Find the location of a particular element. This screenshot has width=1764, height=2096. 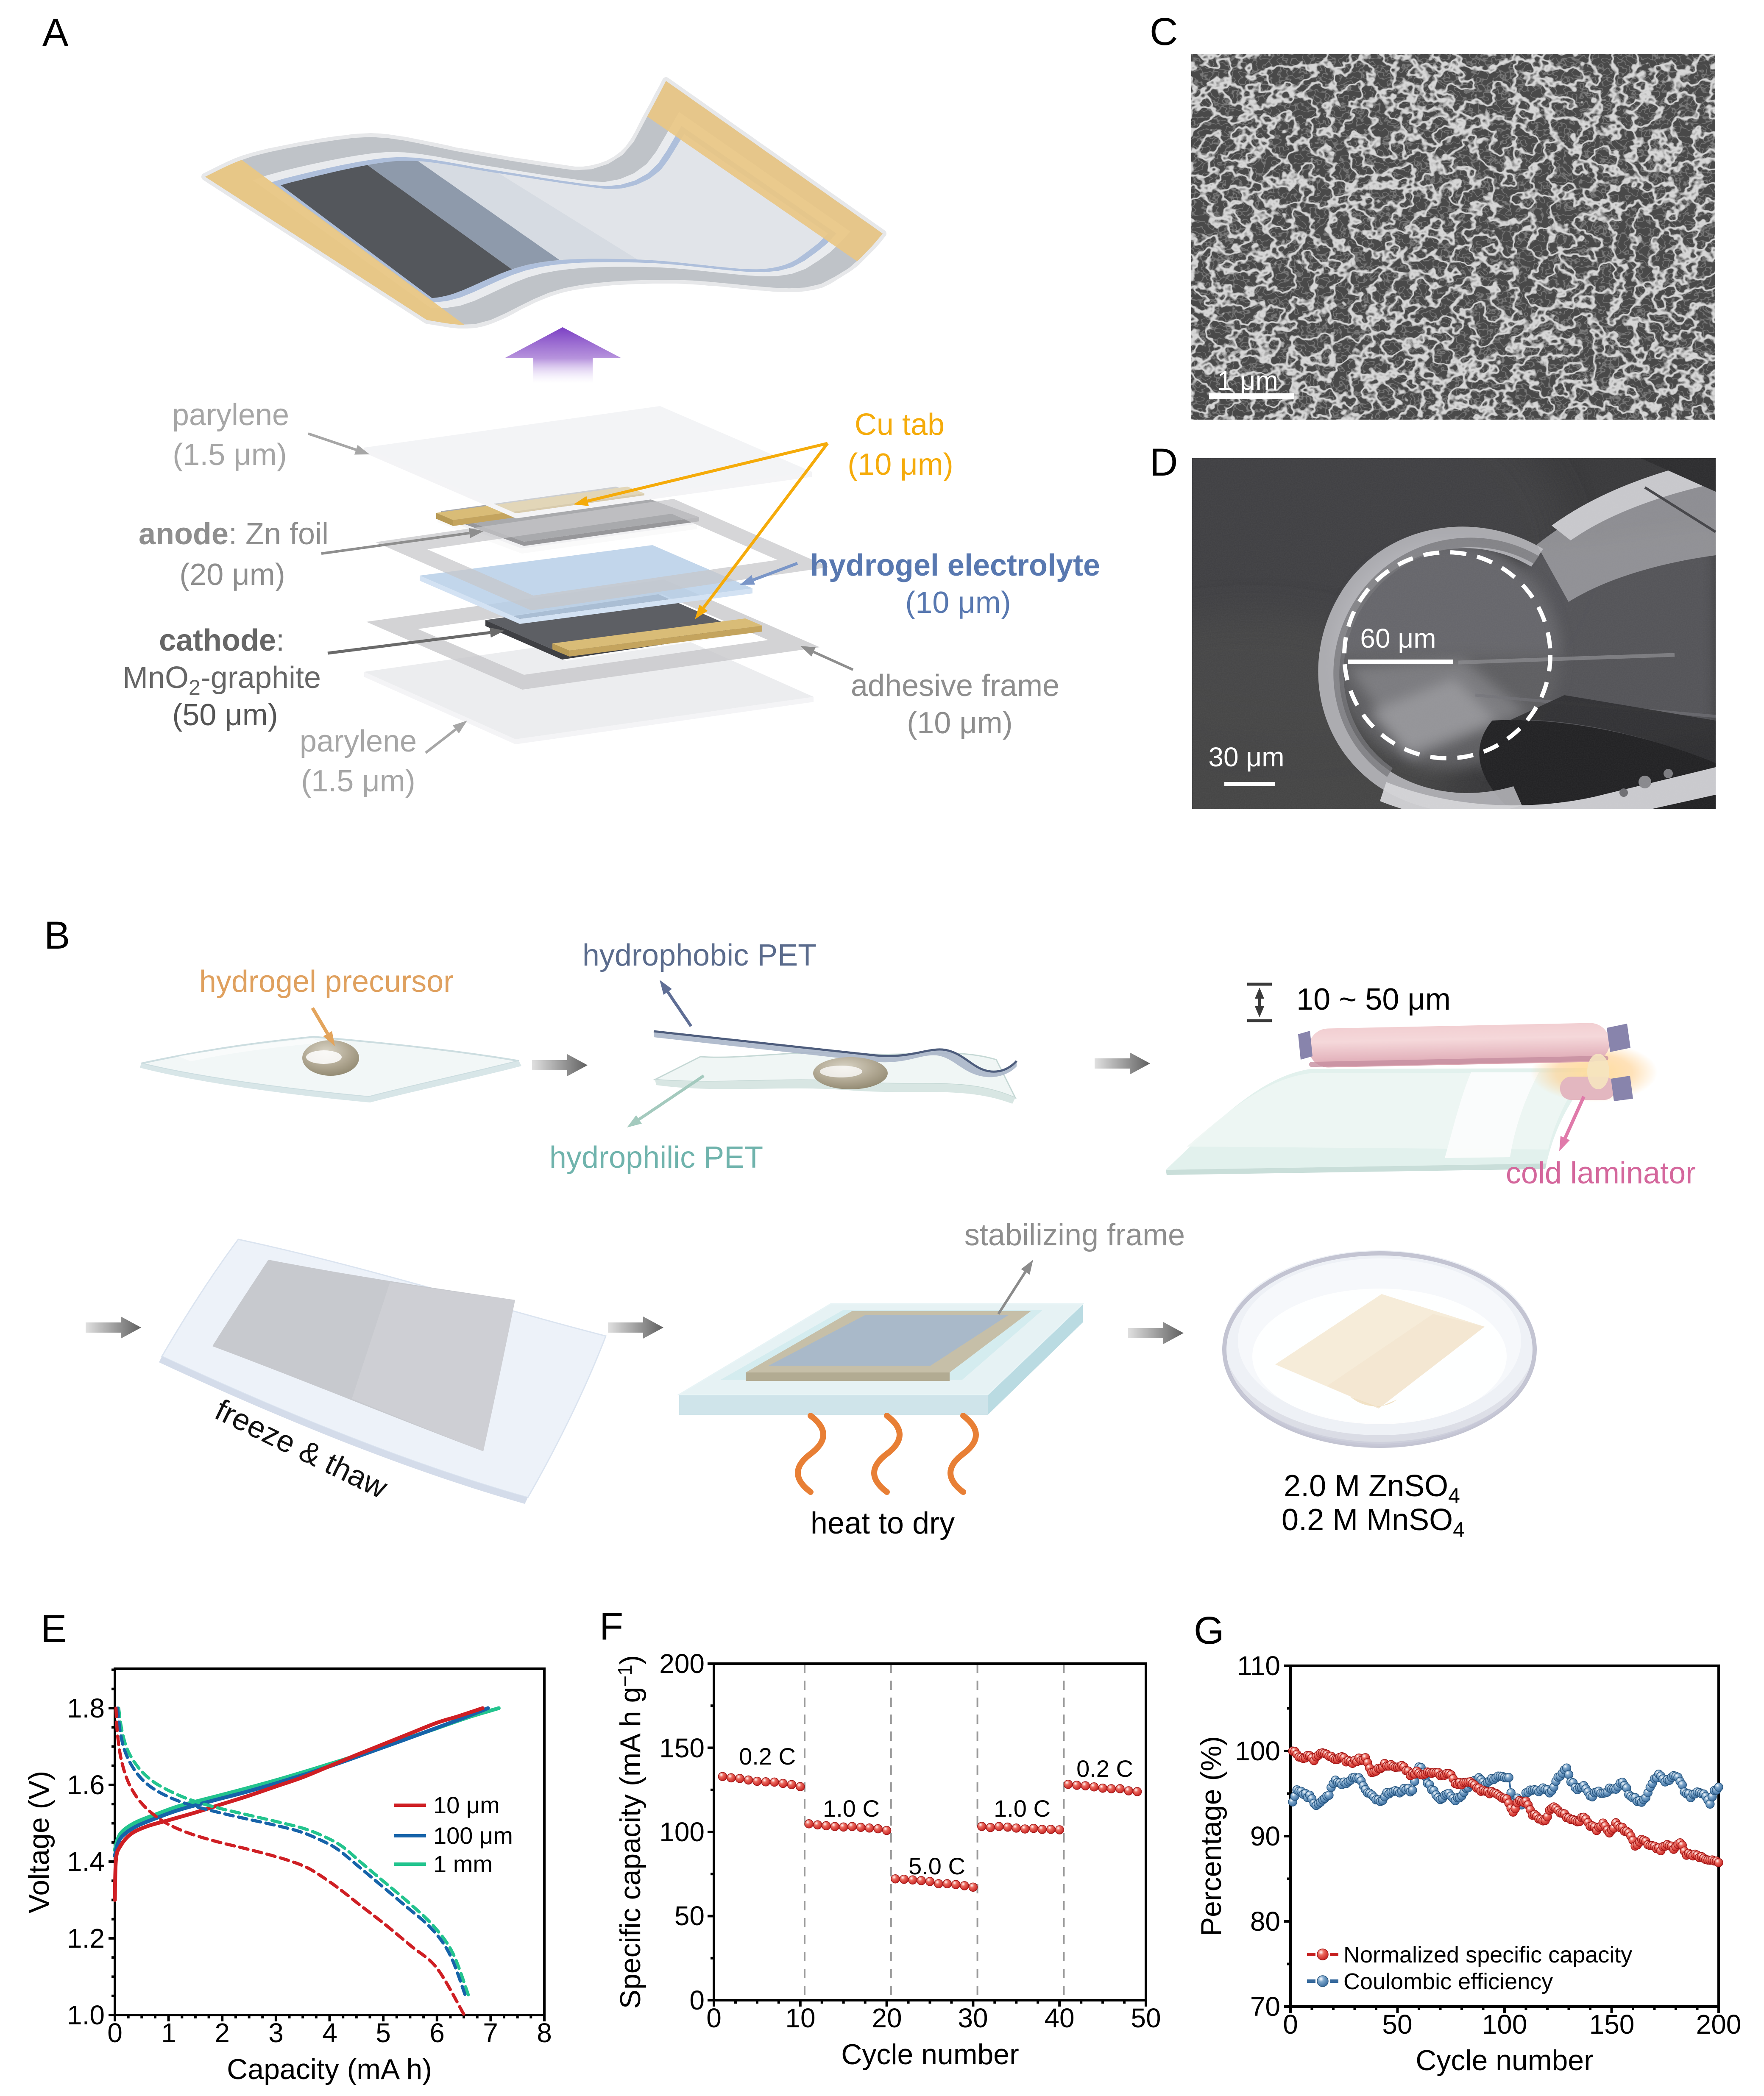

svg-text: F is located at coordinates (611, 1626).